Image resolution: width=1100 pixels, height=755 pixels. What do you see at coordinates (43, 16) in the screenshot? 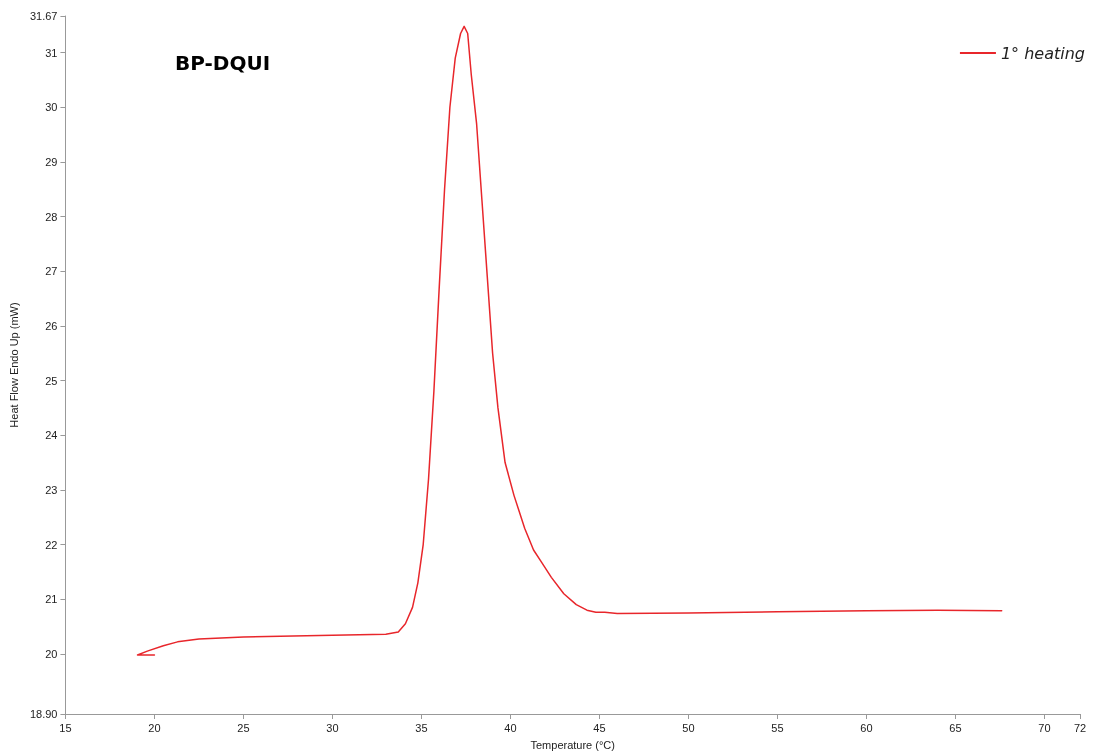
I see `y-tick-label: 31.67` at bounding box center [43, 16].